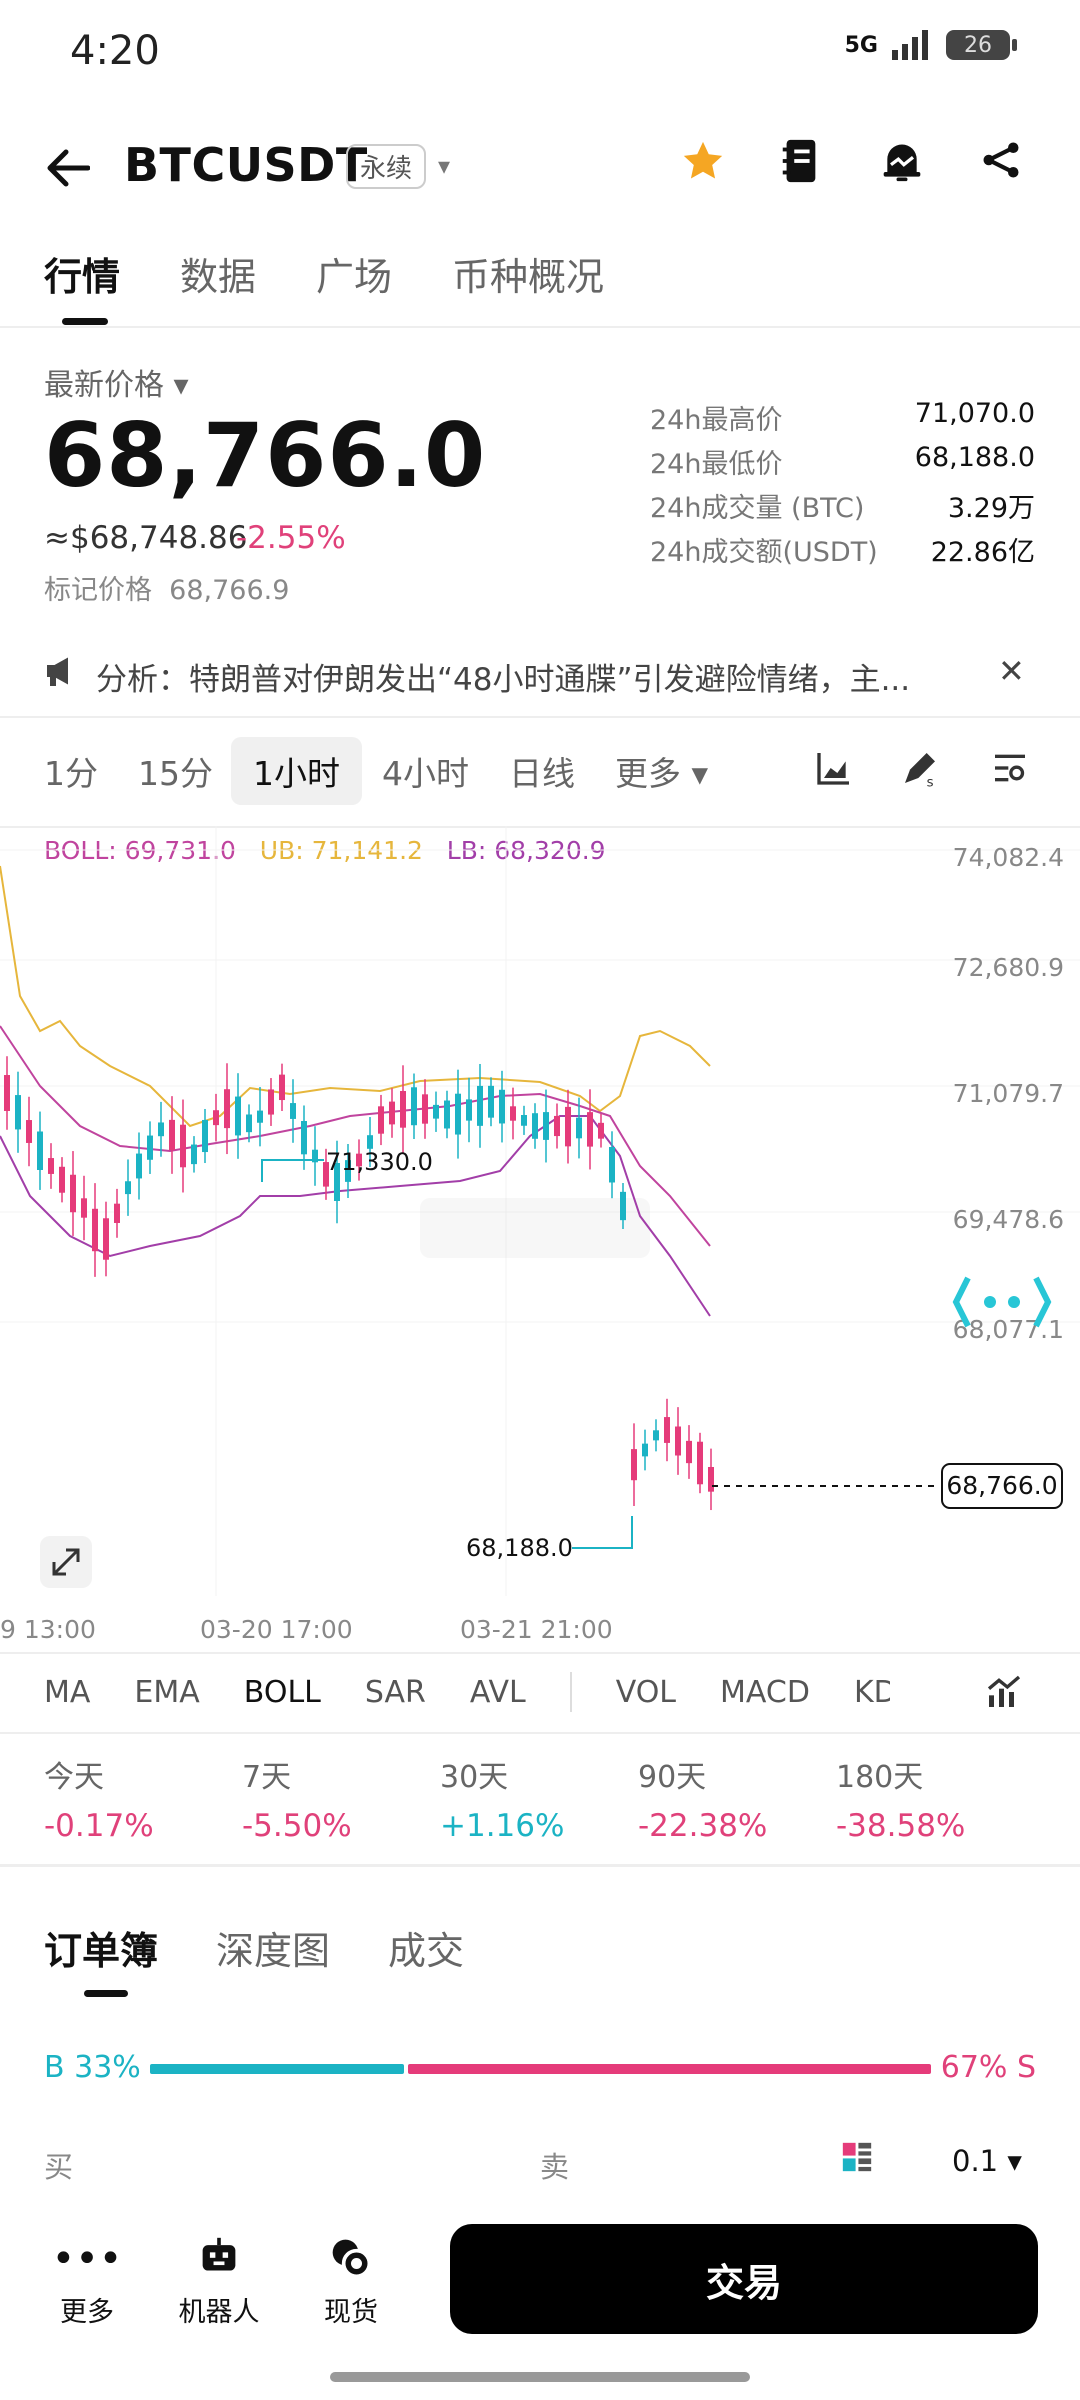 This screenshot has height=2400, width=1080. What do you see at coordinates (910, 45) in the screenshot?
I see `signal-icon` at bounding box center [910, 45].